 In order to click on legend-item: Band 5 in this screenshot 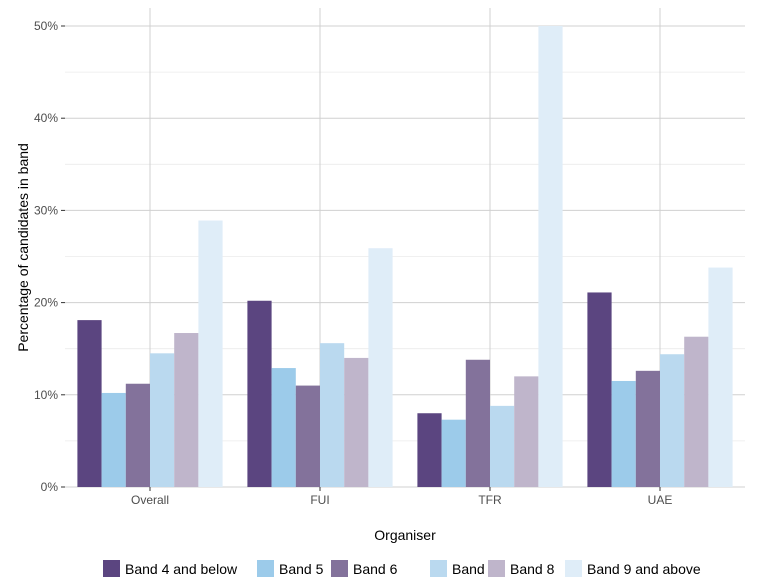, I will do `click(290, 568)`.